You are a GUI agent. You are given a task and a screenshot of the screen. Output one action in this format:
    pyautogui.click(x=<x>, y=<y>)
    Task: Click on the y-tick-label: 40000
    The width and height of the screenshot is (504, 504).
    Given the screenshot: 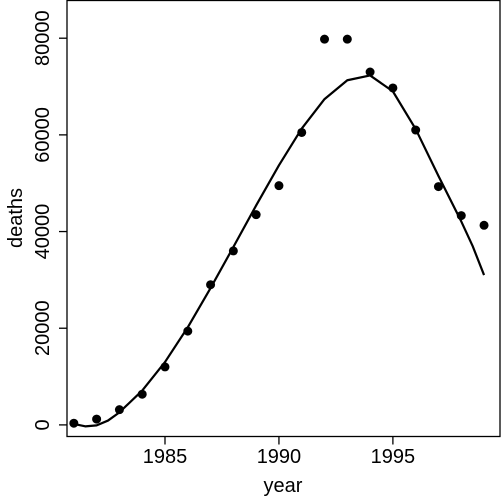 What is the action you would take?
    pyautogui.click(x=43, y=232)
    